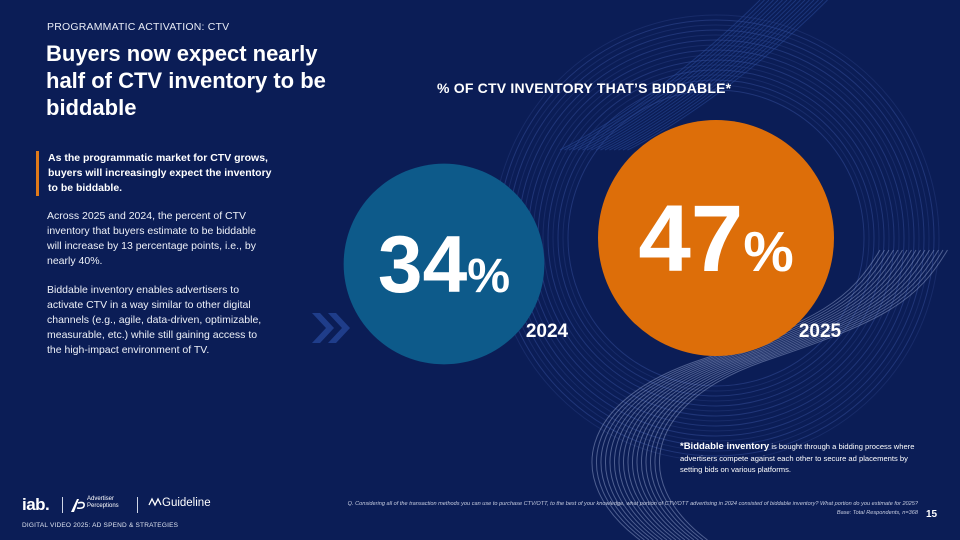  Describe the element at coordinates (155, 502) in the screenshot. I see `guideline-wave-icon` at that location.